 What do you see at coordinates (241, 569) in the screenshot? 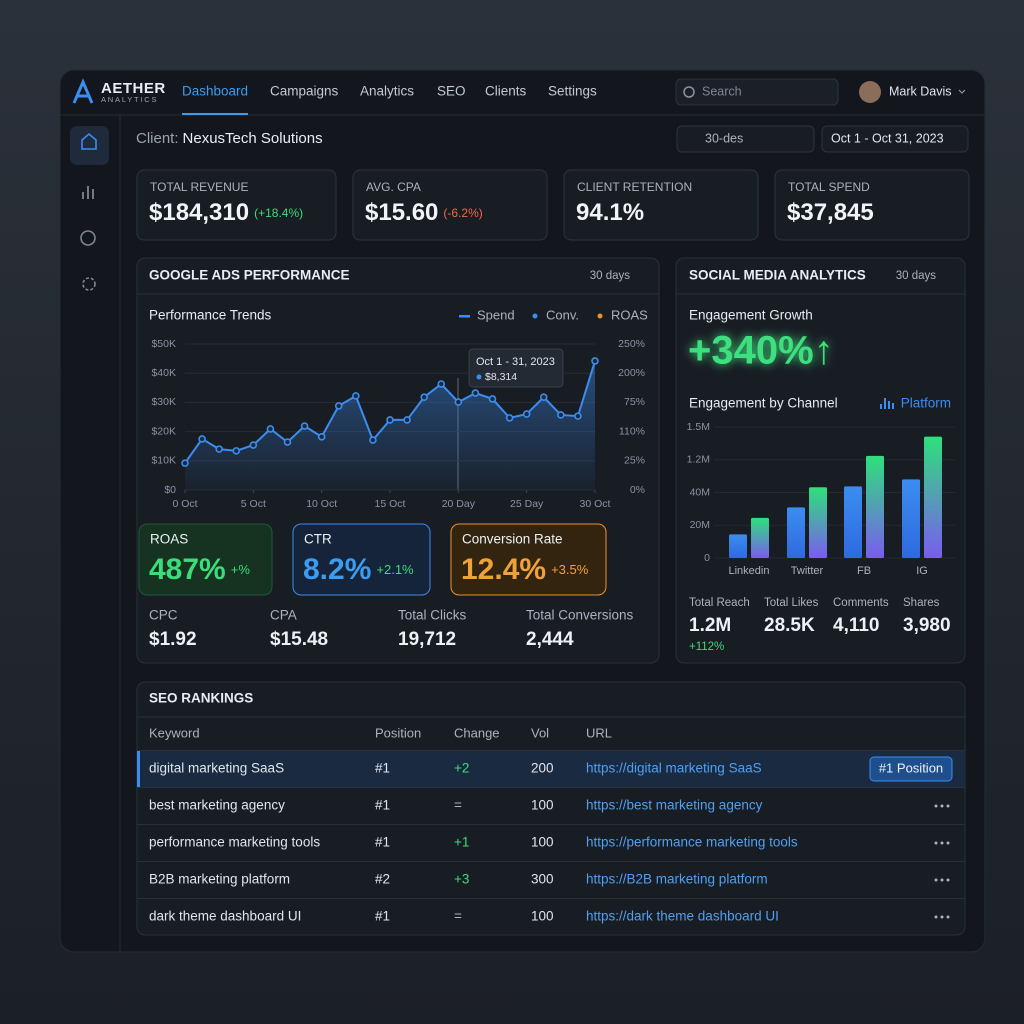
I see `metric-change: +%` at bounding box center [241, 569].